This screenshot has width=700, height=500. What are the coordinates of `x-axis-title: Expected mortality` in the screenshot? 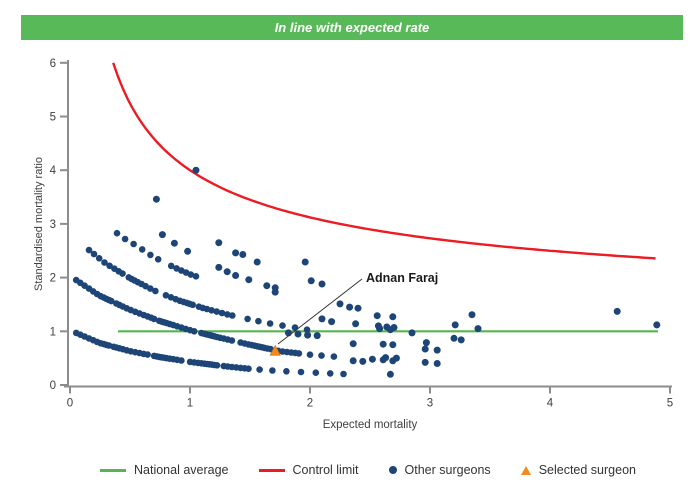 It's located at (370, 425).